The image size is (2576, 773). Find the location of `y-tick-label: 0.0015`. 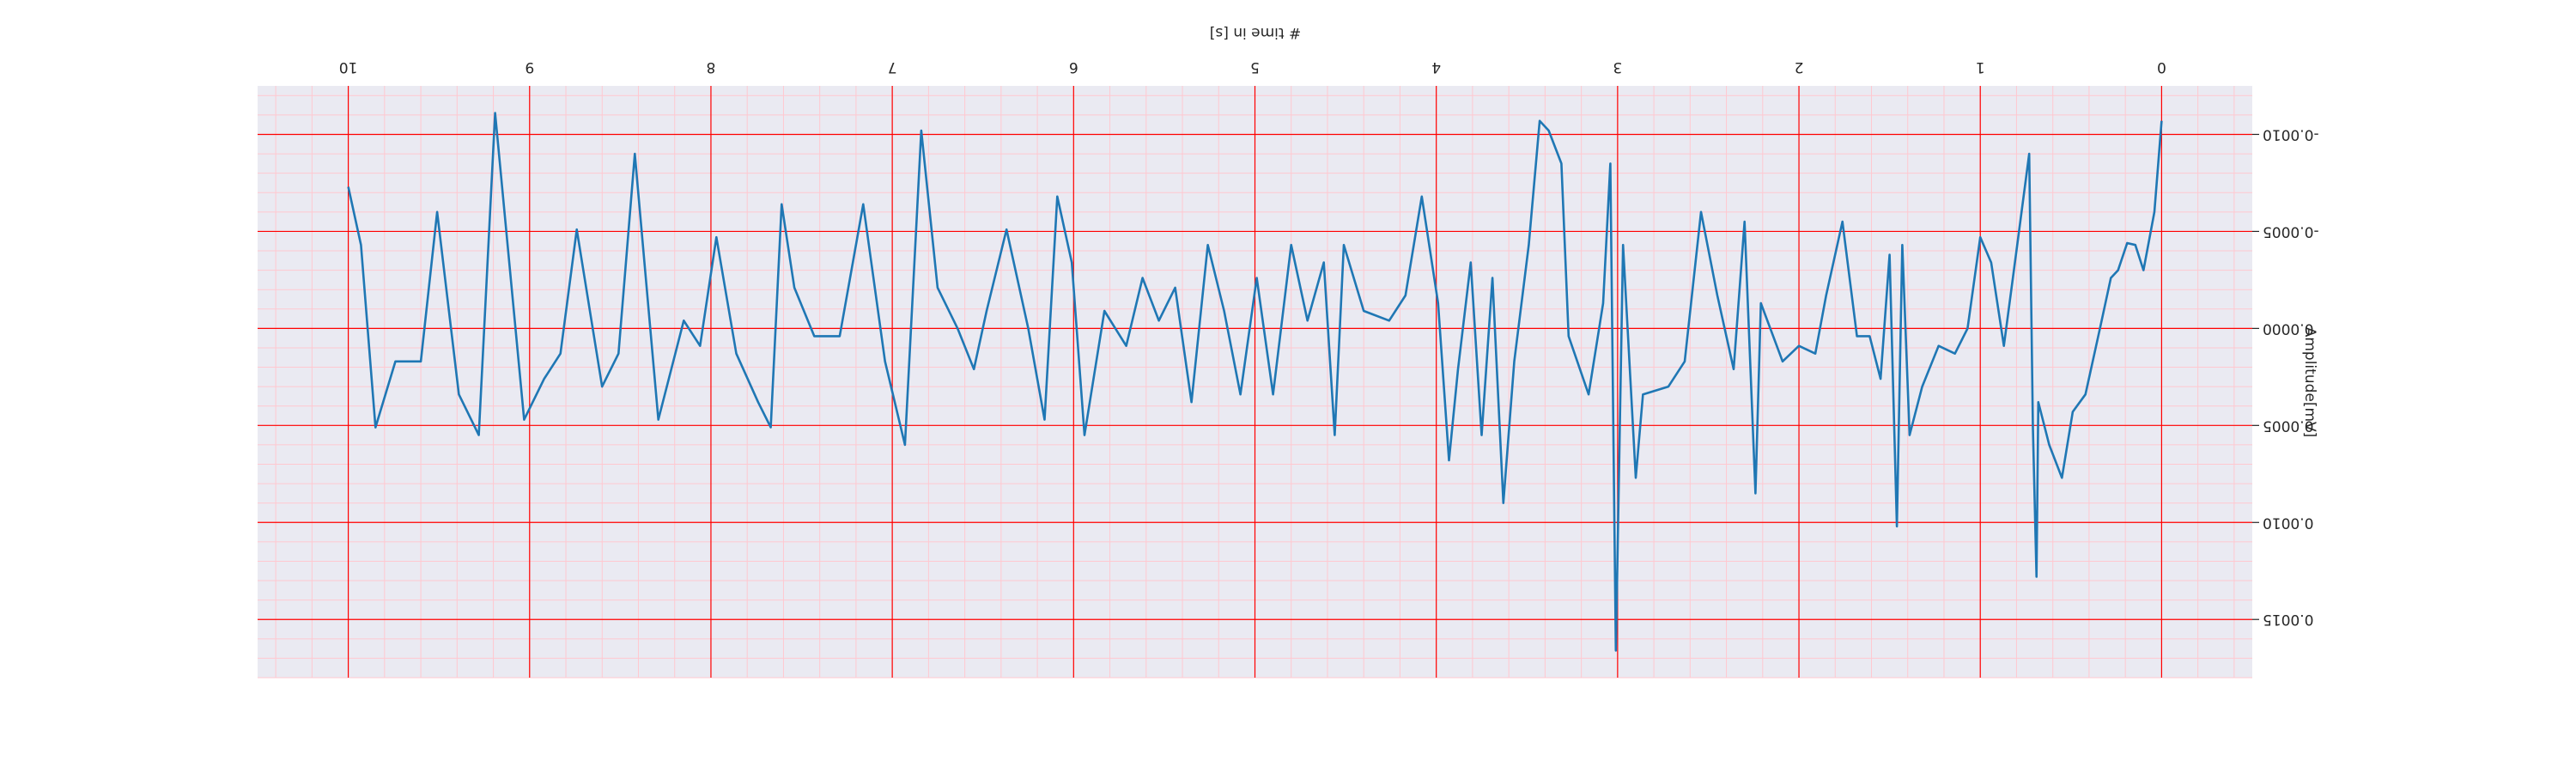

y-tick-label: 0.0015 is located at coordinates (2288, 619).